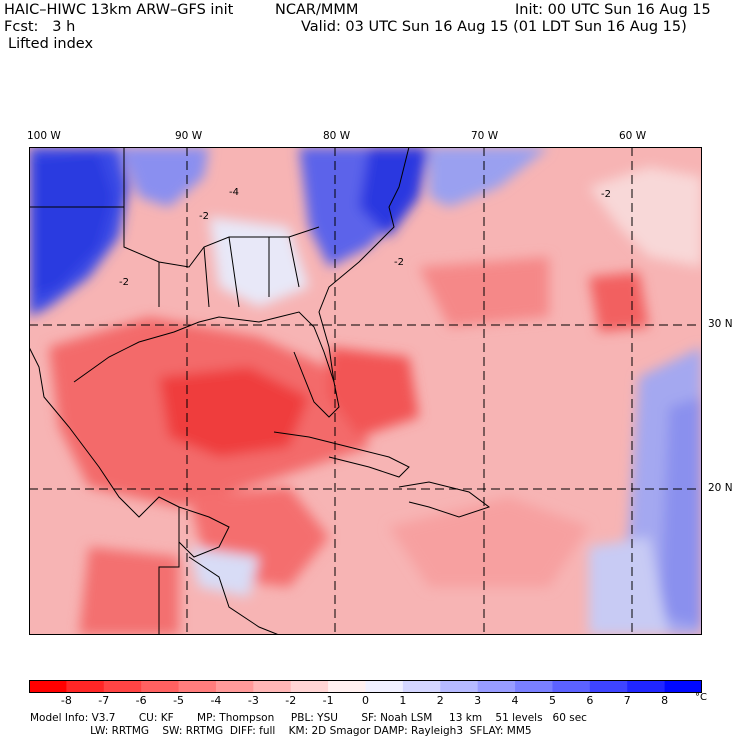  Describe the element at coordinates (365, 700) in the screenshot. I see `colorbar-tick-label: 0` at that location.